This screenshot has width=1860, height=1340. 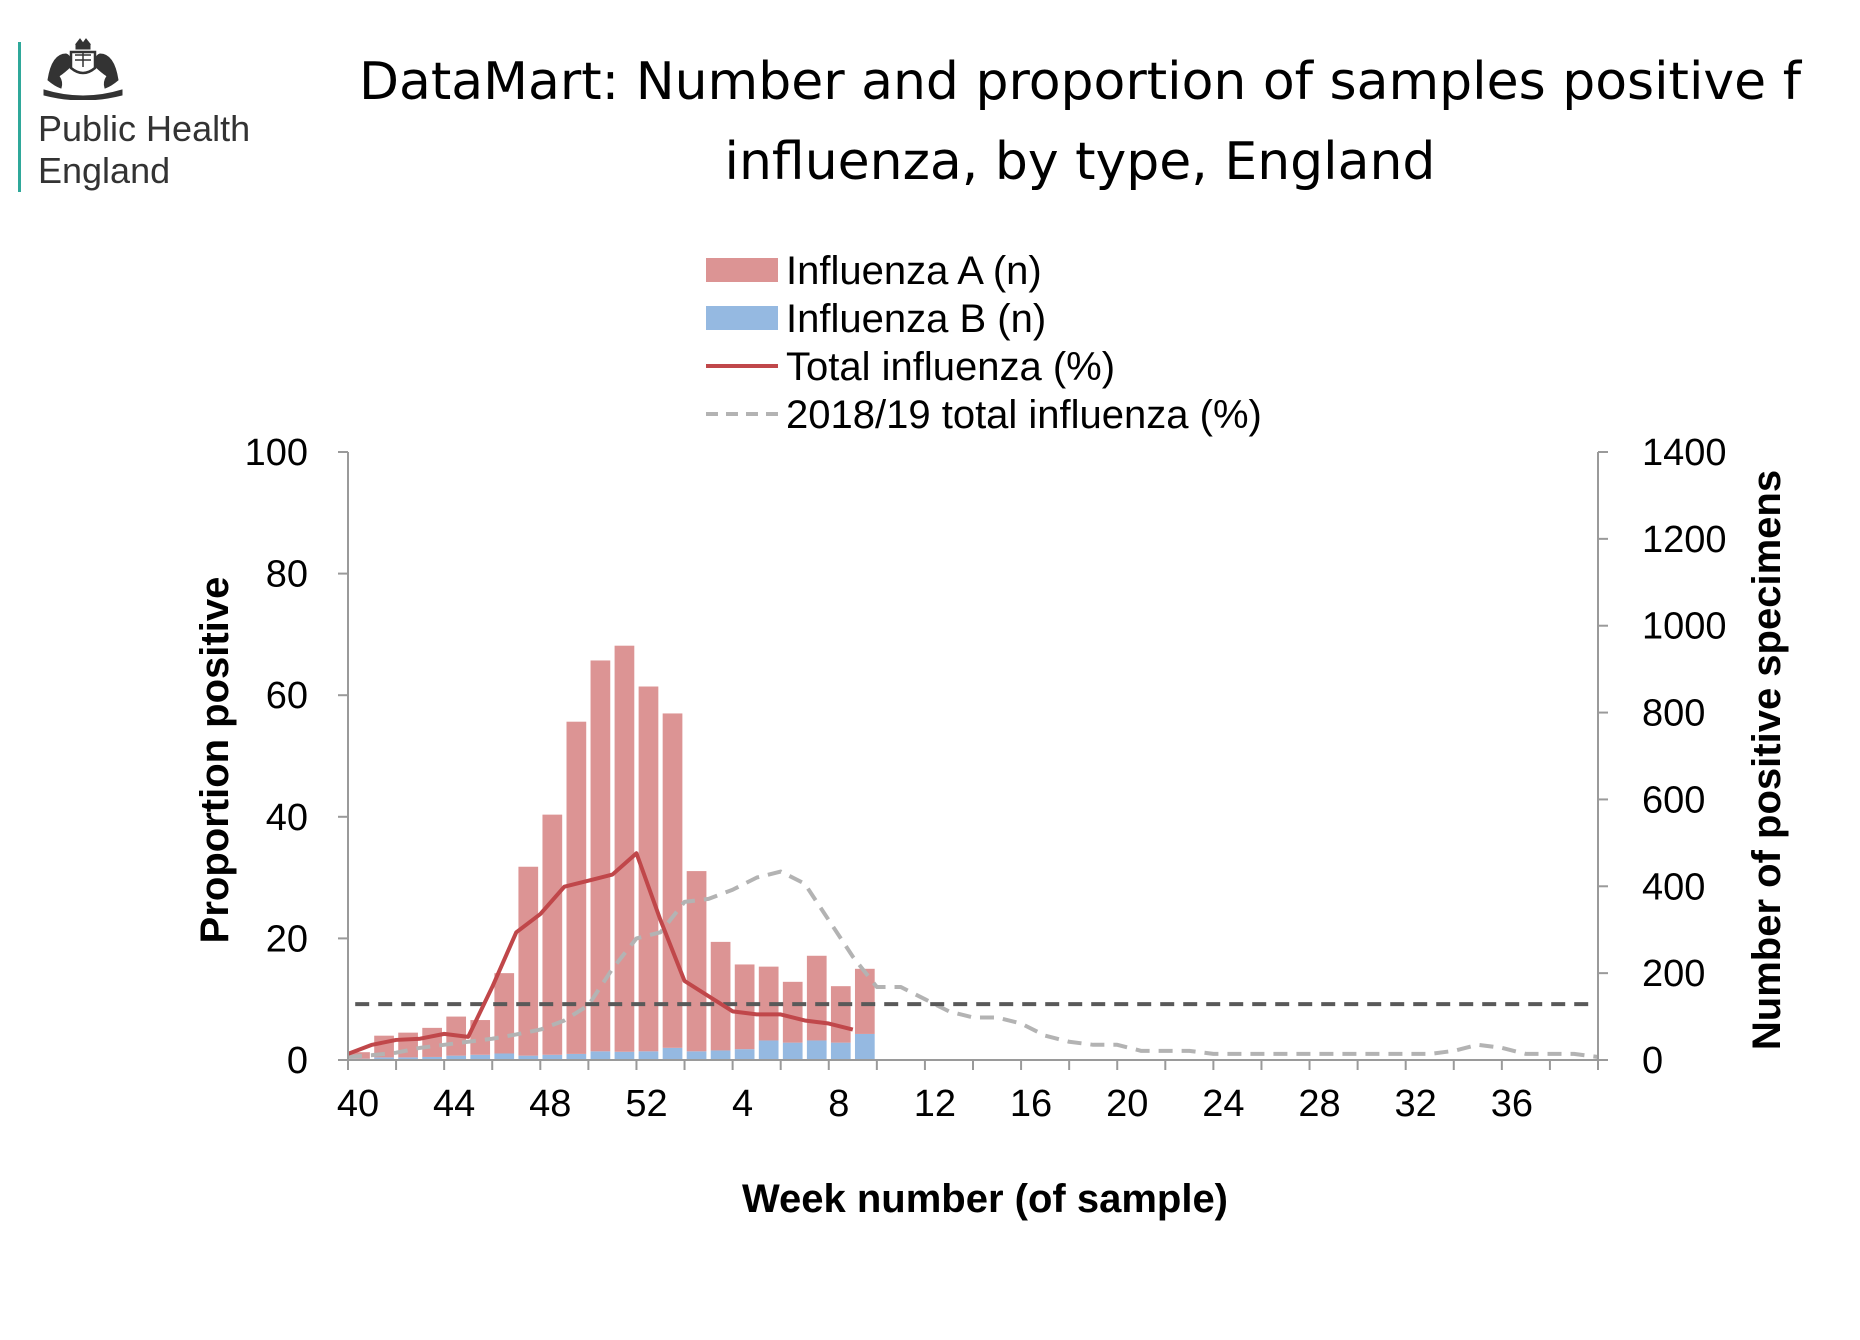 I want to click on lines-layer, so click(x=973, y=955).